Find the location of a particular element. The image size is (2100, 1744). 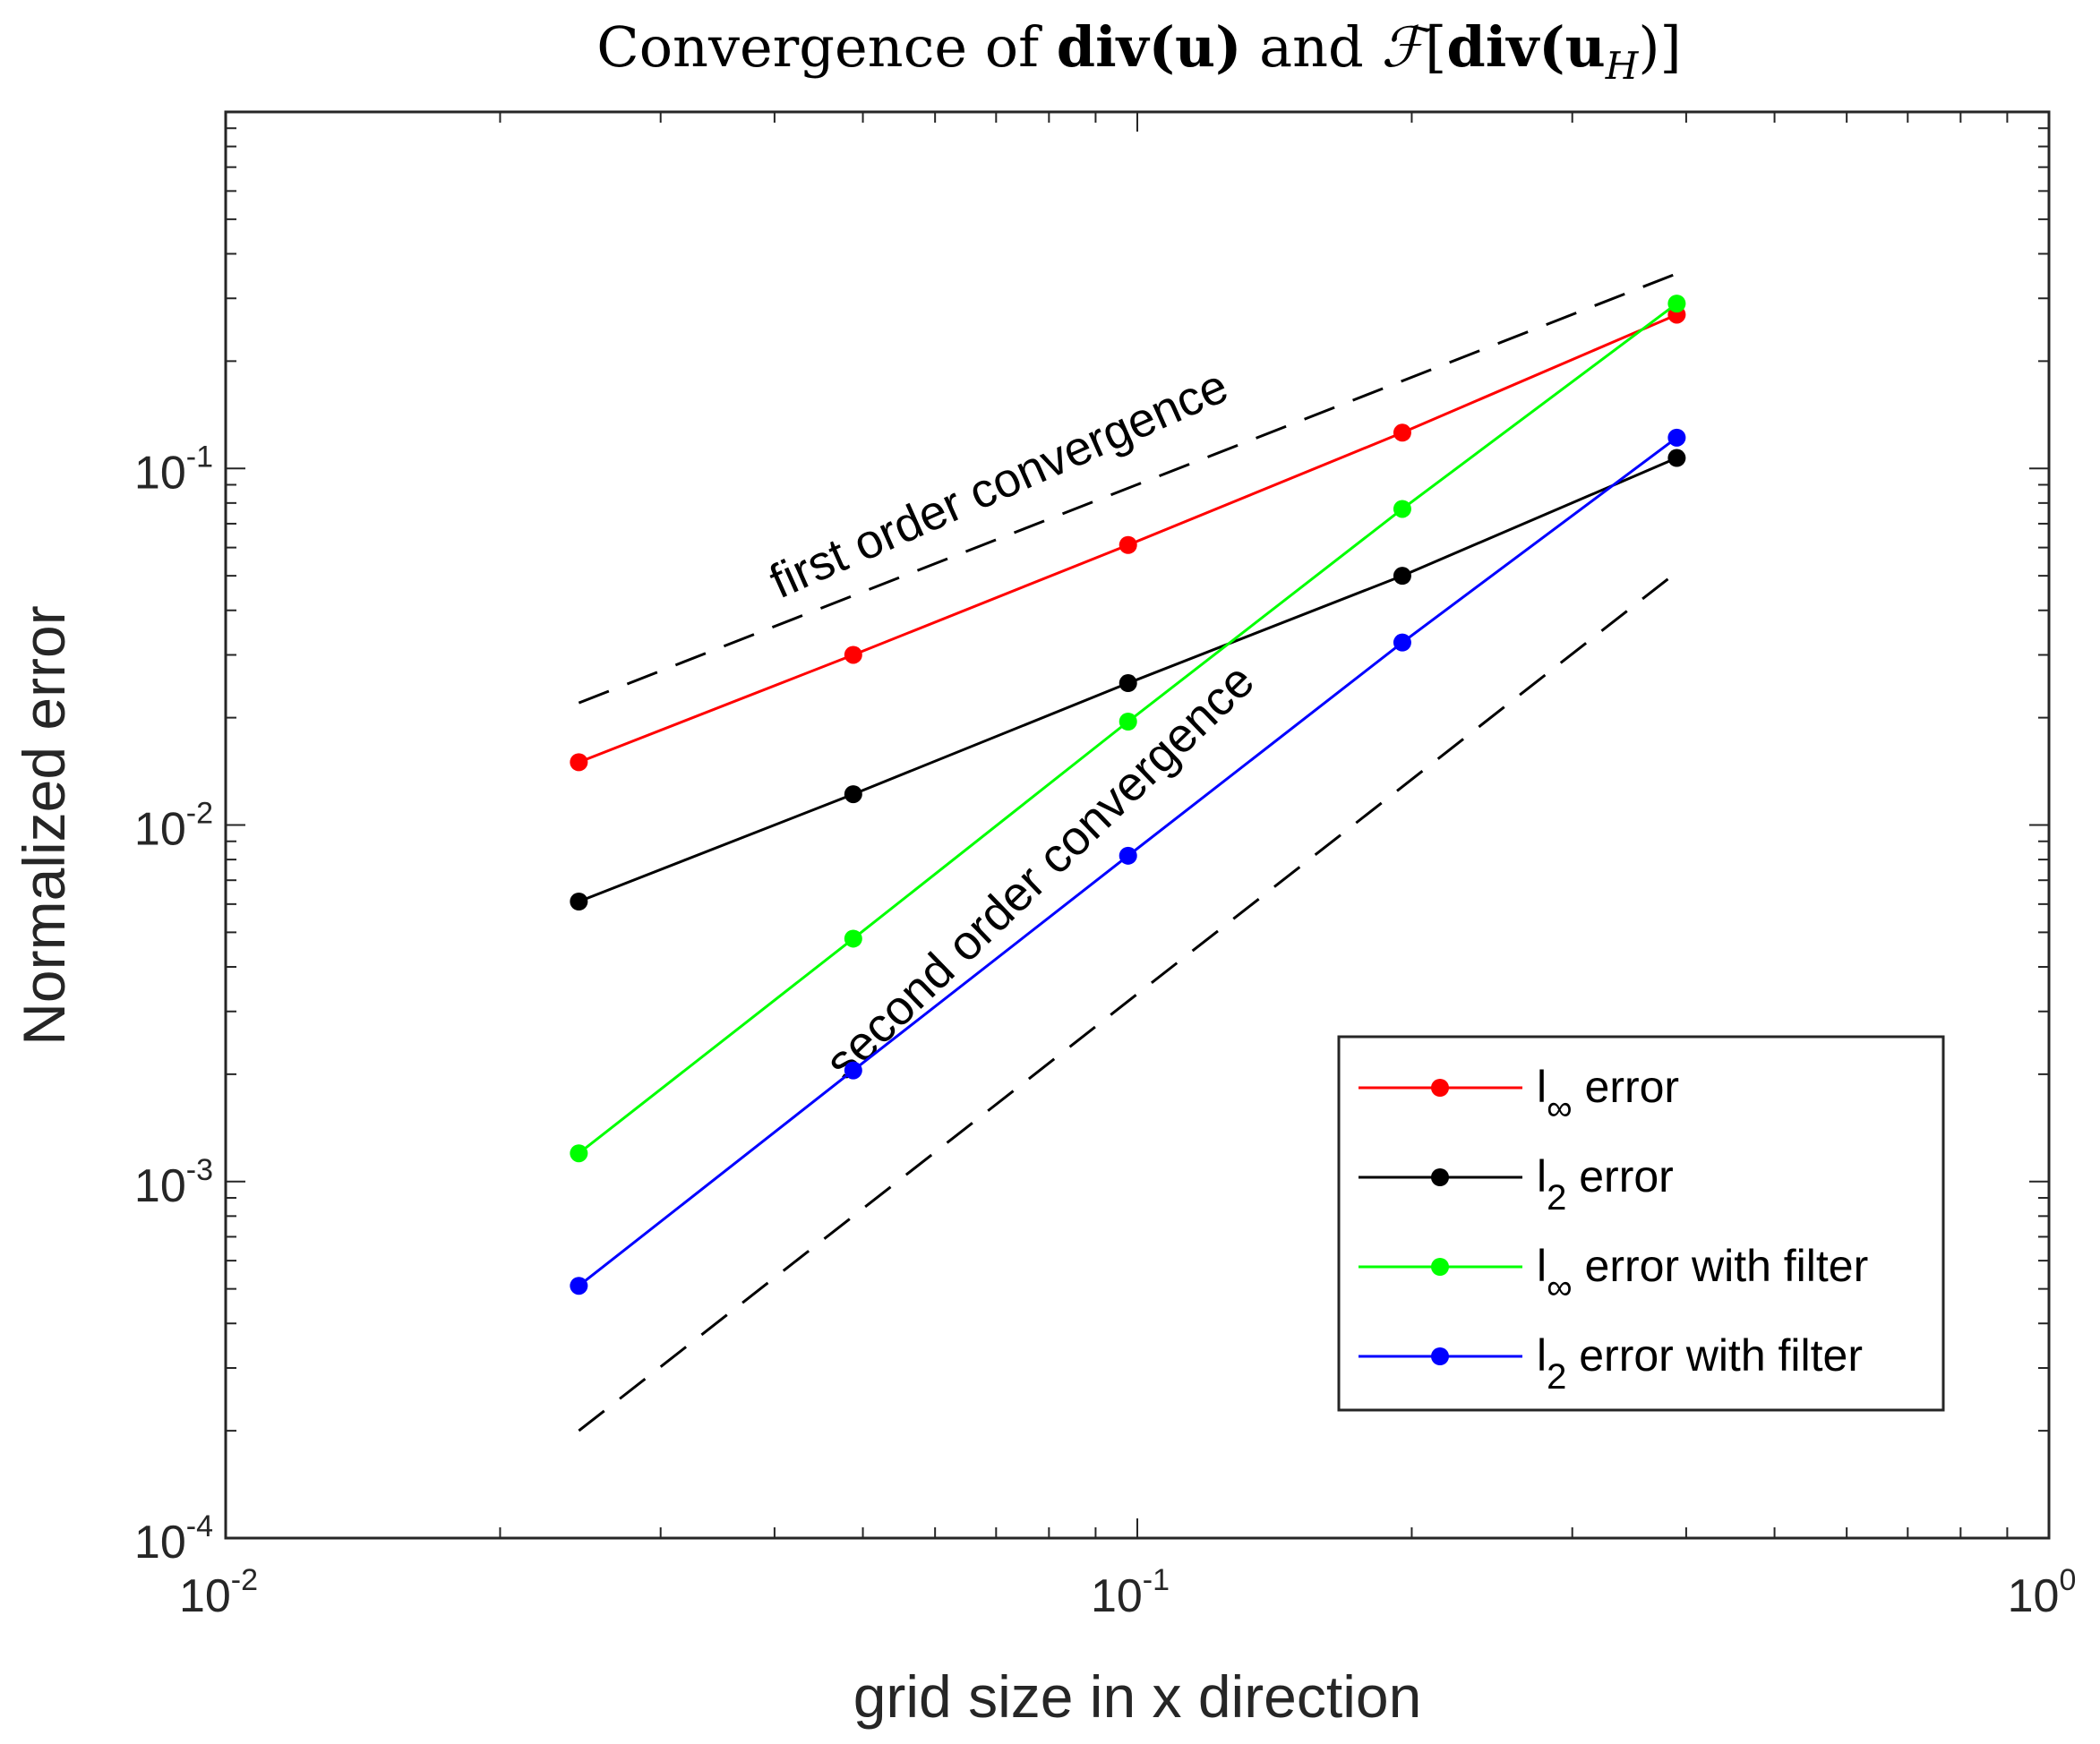

y-axis-label: Normalized error is located at coordinates (44, 825).